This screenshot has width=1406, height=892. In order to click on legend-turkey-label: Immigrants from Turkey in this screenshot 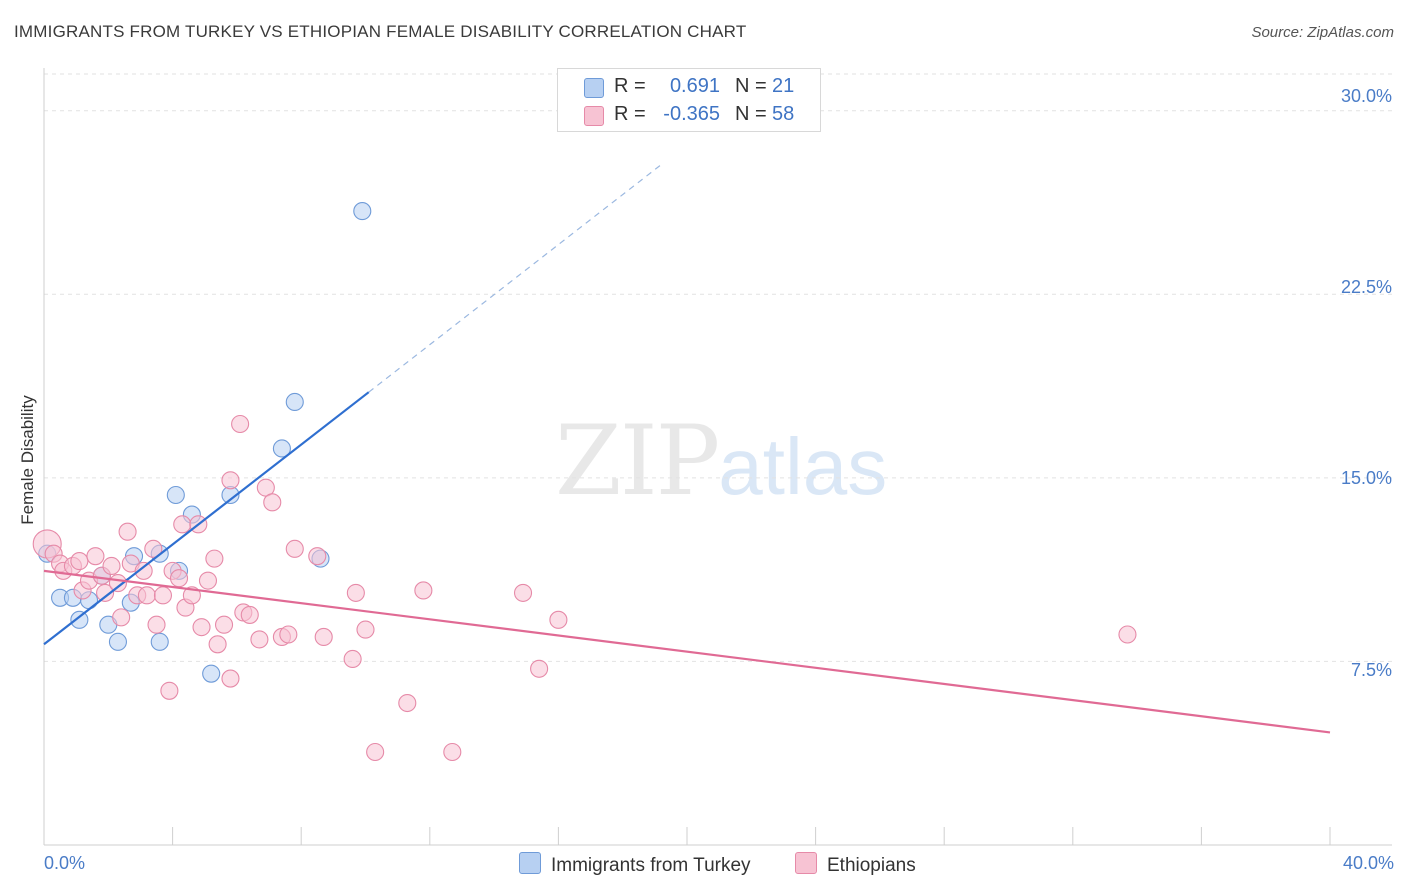, I will do `click(651, 865)`.